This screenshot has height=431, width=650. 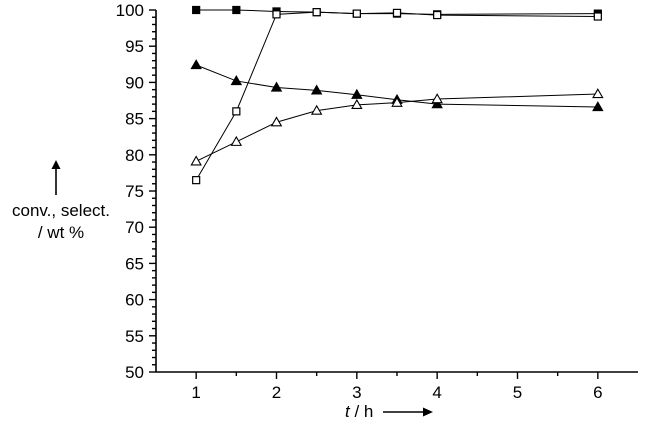 What do you see at coordinates (61, 232) in the screenshot?
I see `y-axis-label-line2: / wt %` at bounding box center [61, 232].